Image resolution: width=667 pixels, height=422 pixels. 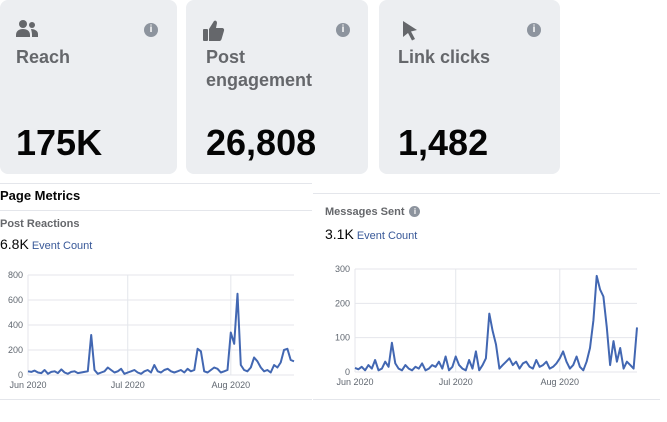 I want to click on card-title: Reach, so click(x=43, y=57).